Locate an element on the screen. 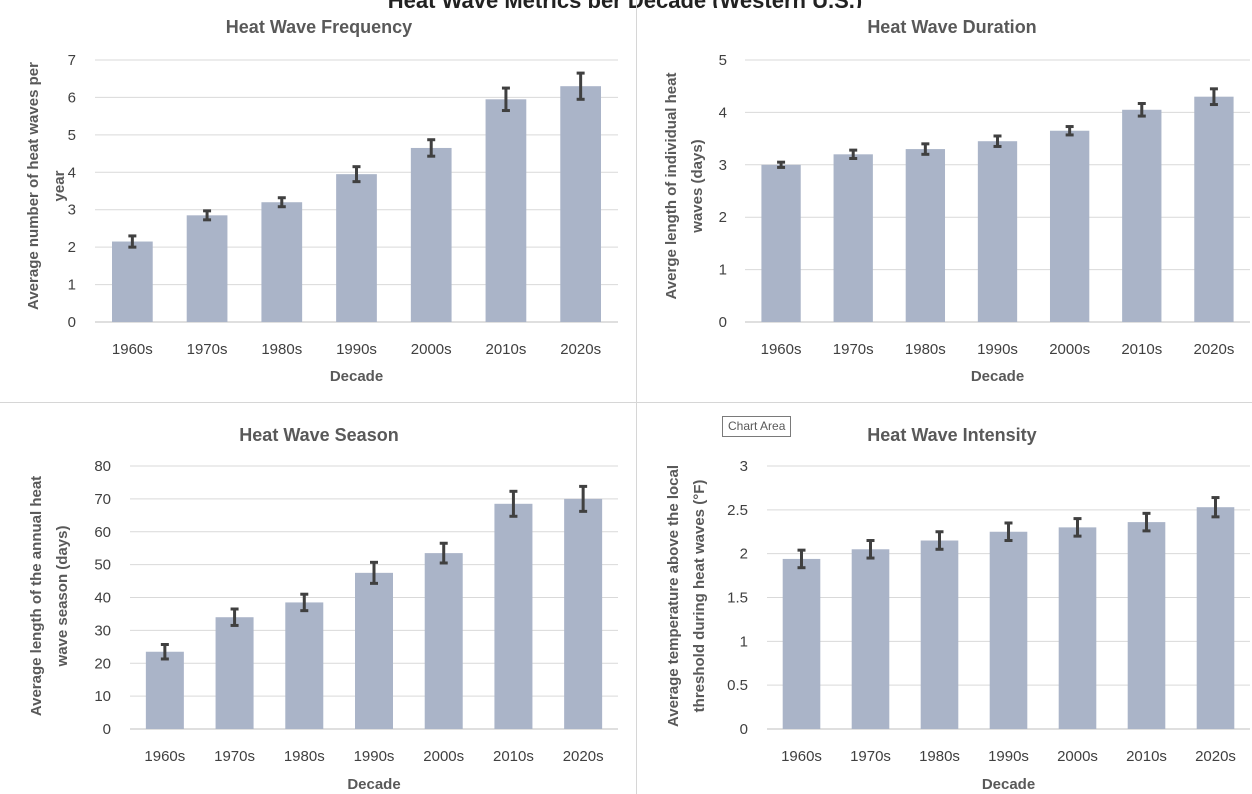  chart-title-frequency: Heat Wave Frequency is located at coordinates (319, 27).